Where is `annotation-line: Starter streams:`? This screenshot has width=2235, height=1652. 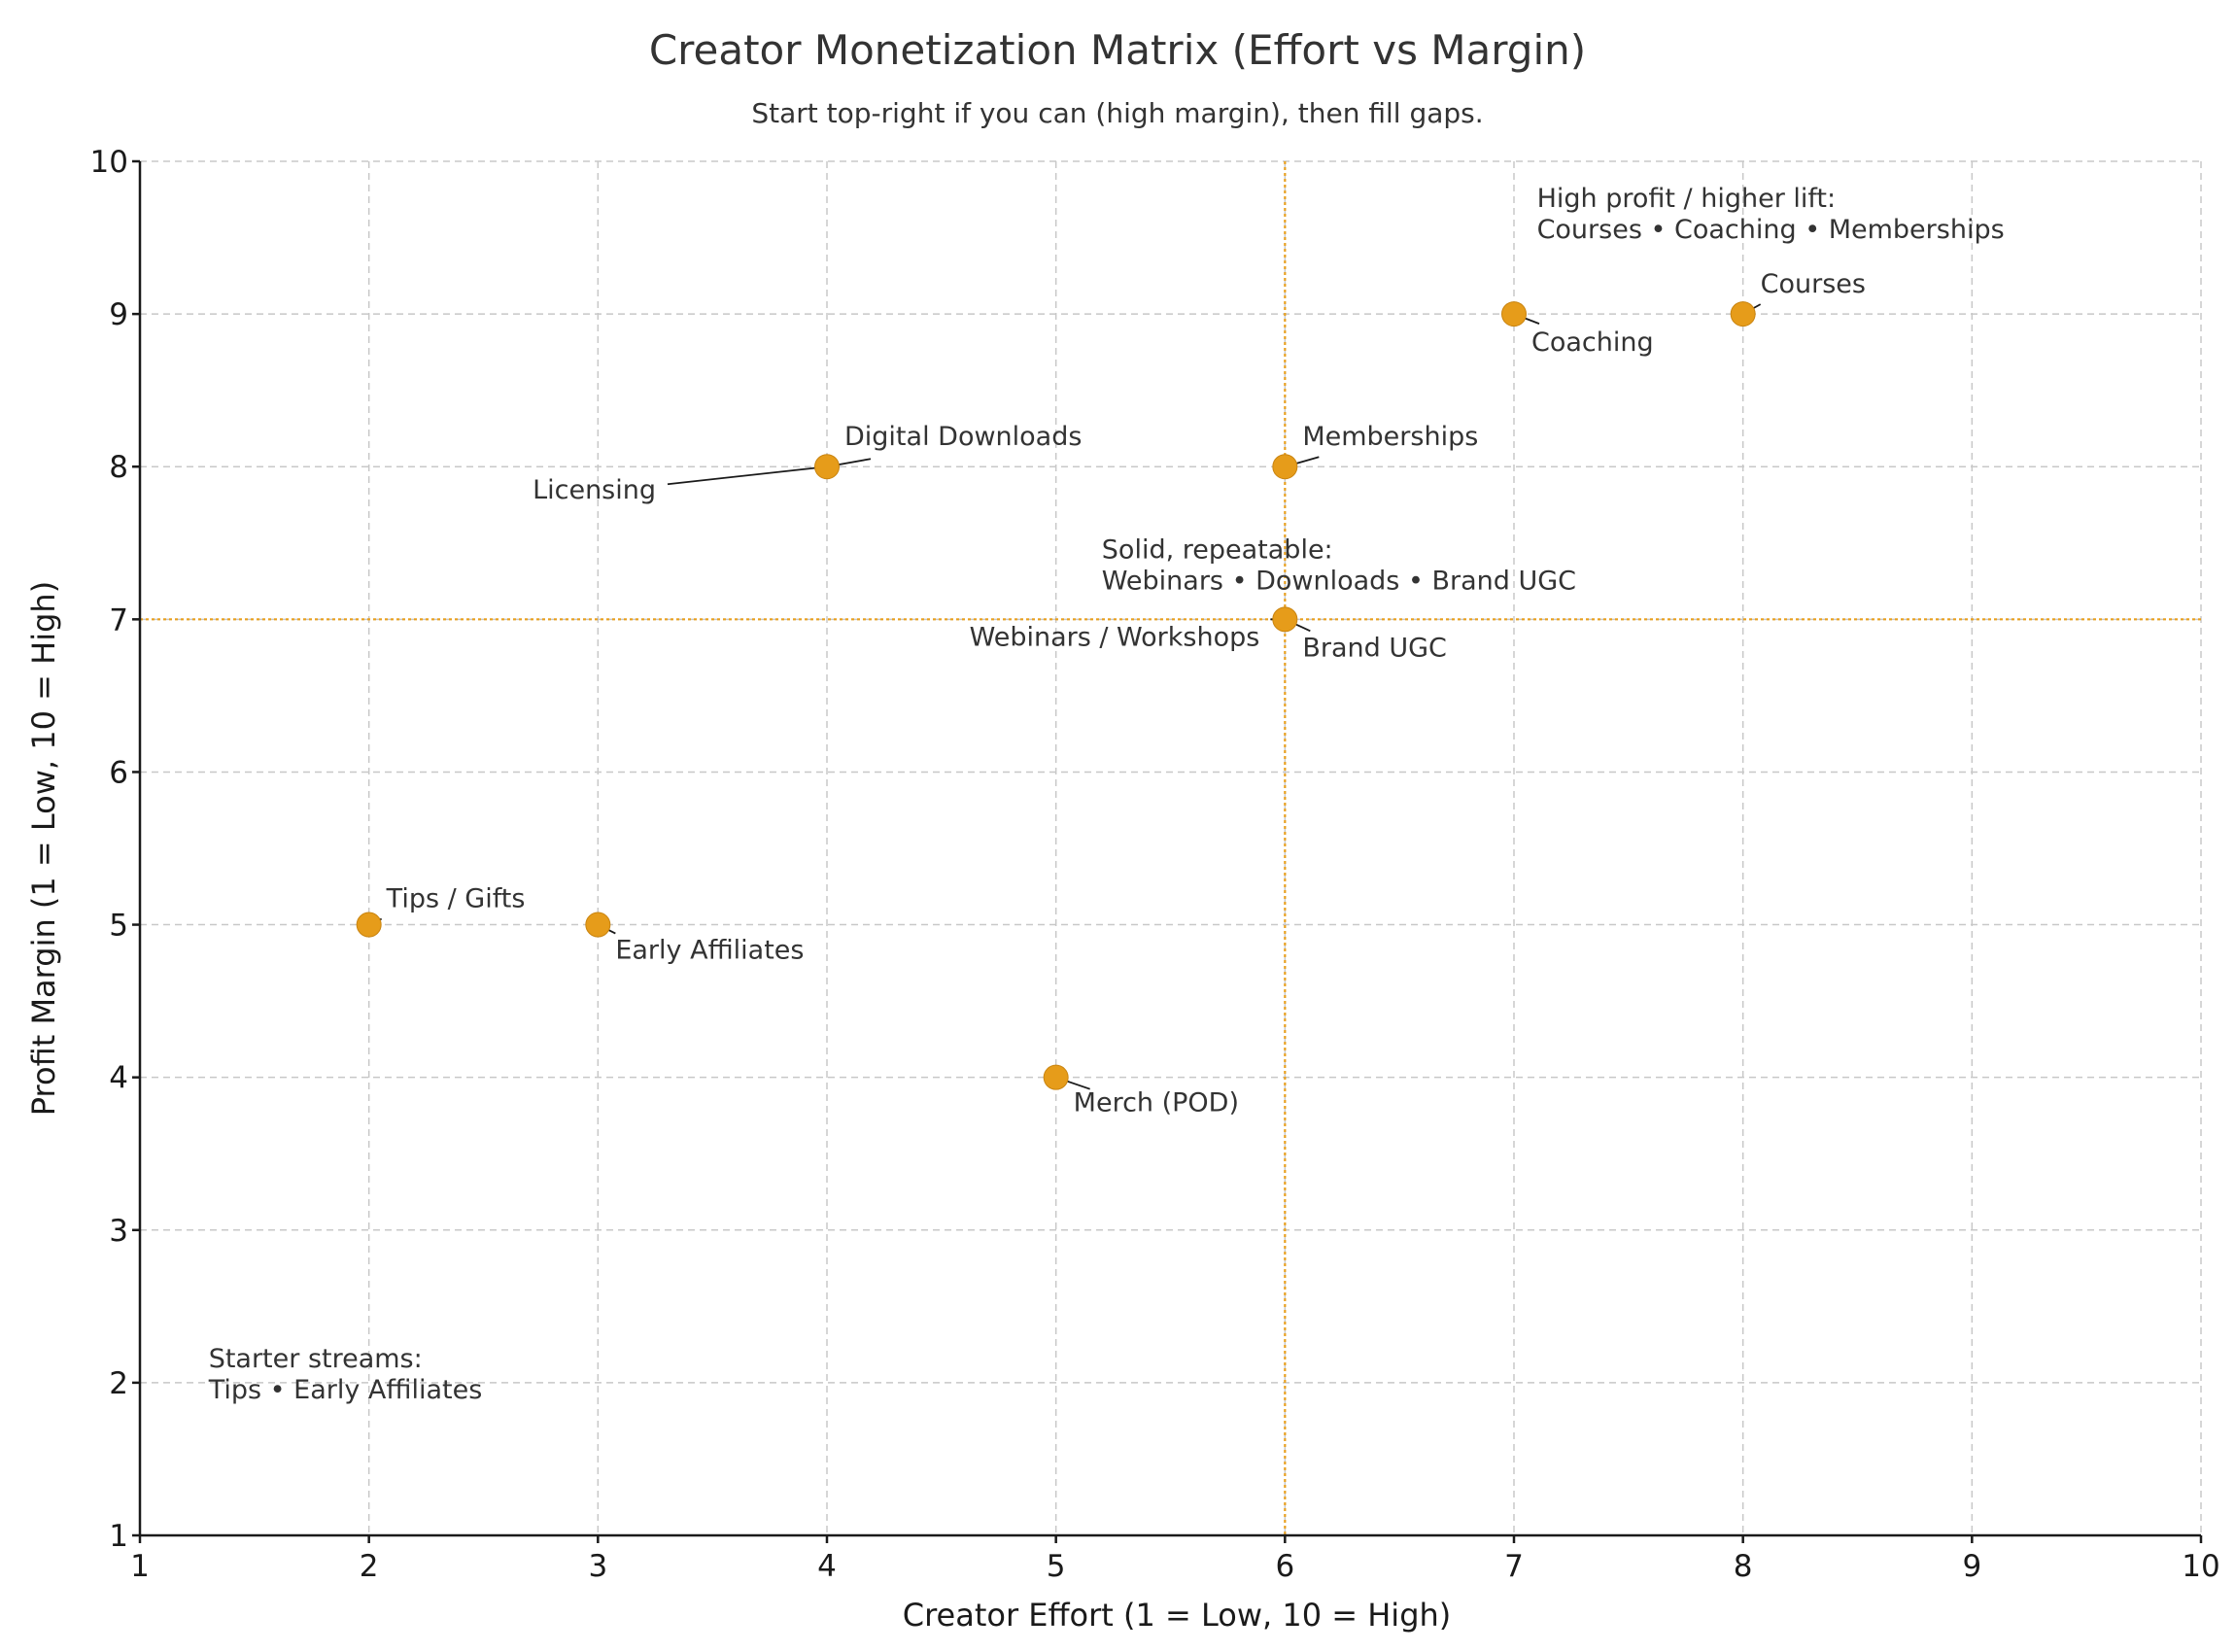 annotation-line: Starter streams: is located at coordinates (316, 1359).